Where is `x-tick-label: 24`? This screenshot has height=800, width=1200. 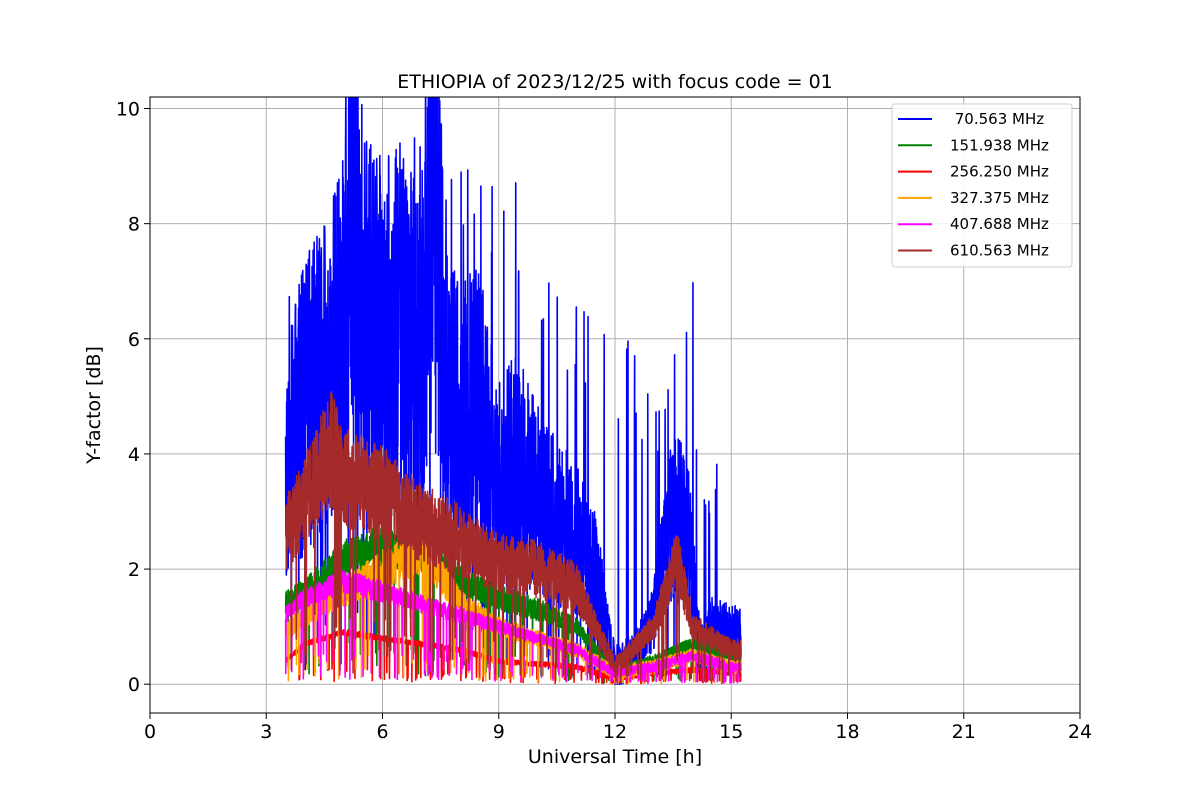
x-tick-label: 24 is located at coordinates (1080, 732).